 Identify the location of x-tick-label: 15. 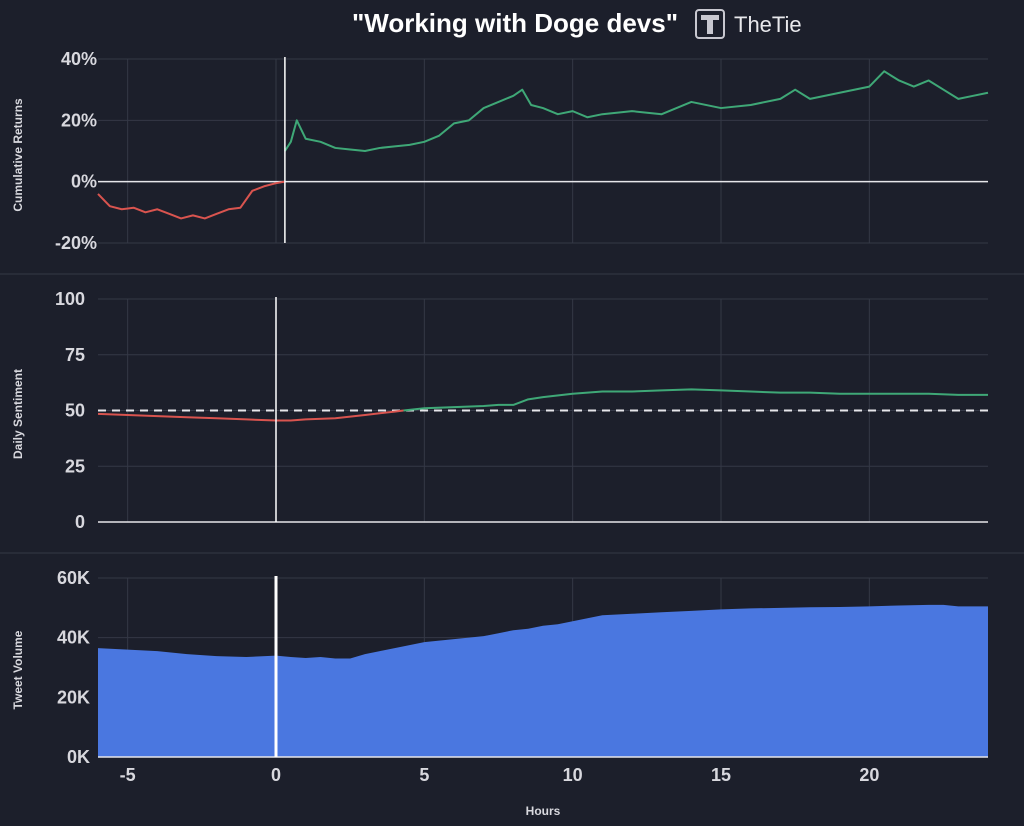
(721, 775).